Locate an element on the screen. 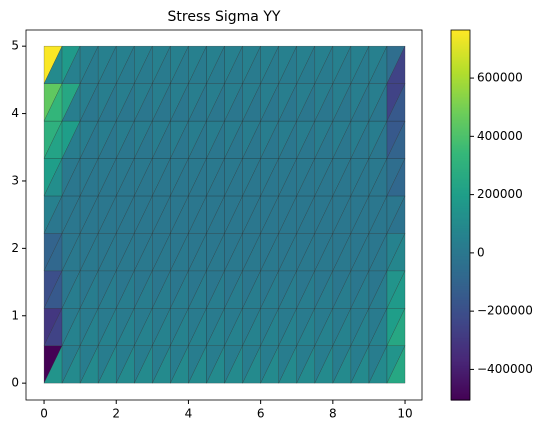  colorbar-tick-label: 0 is located at coordinates (481, 252).